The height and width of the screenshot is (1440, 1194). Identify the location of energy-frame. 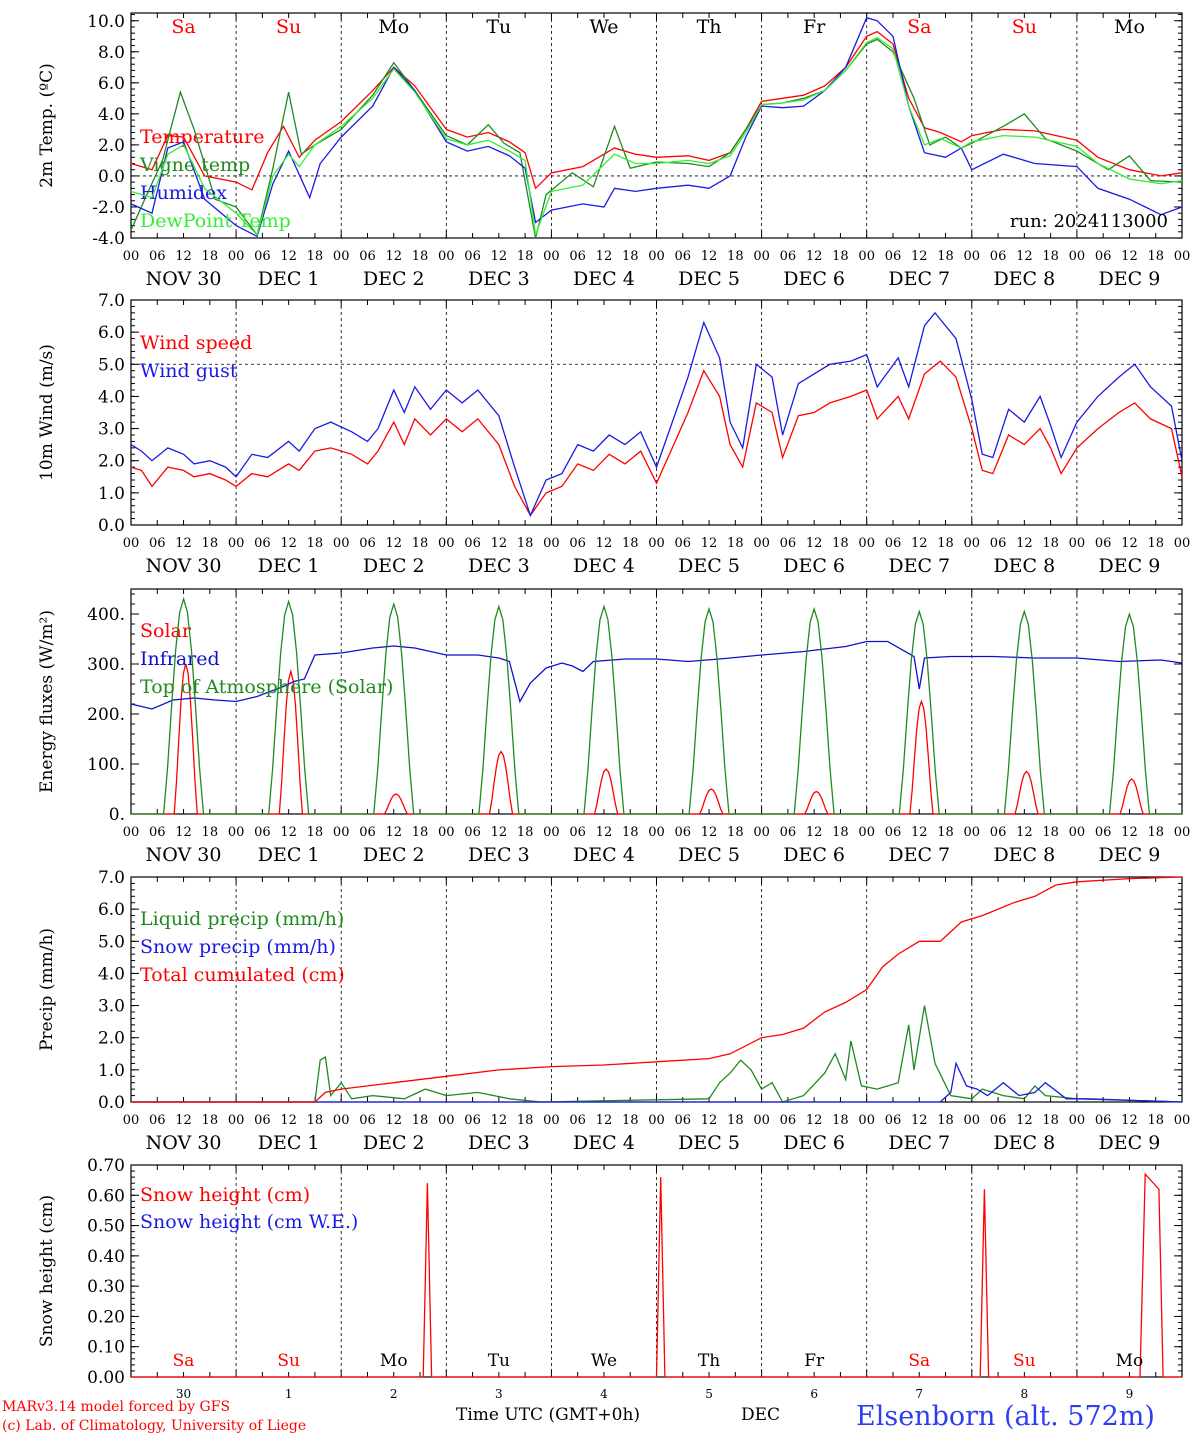
(656, 701).